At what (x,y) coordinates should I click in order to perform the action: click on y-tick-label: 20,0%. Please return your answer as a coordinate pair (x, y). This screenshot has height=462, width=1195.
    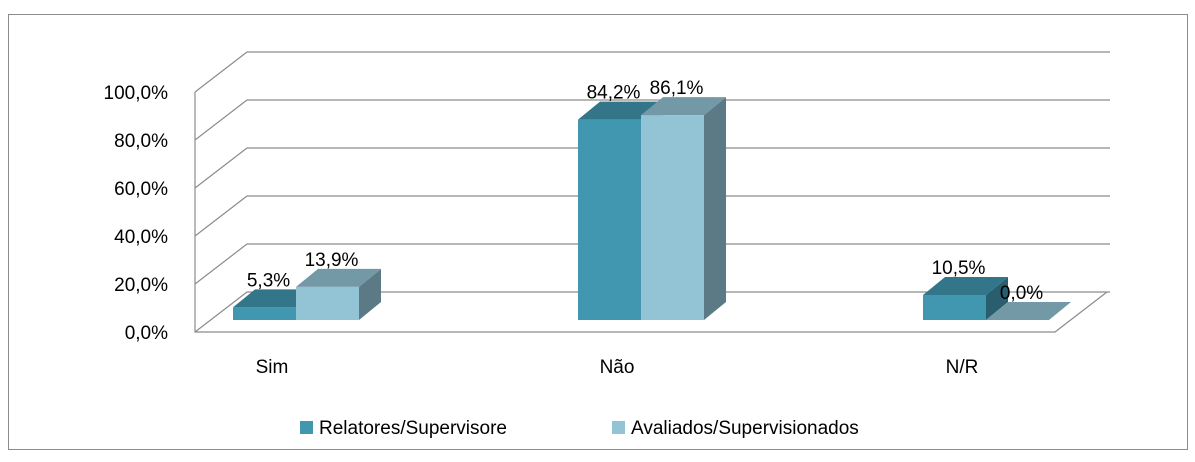
    Looking at the image, I should click on (141, 285).